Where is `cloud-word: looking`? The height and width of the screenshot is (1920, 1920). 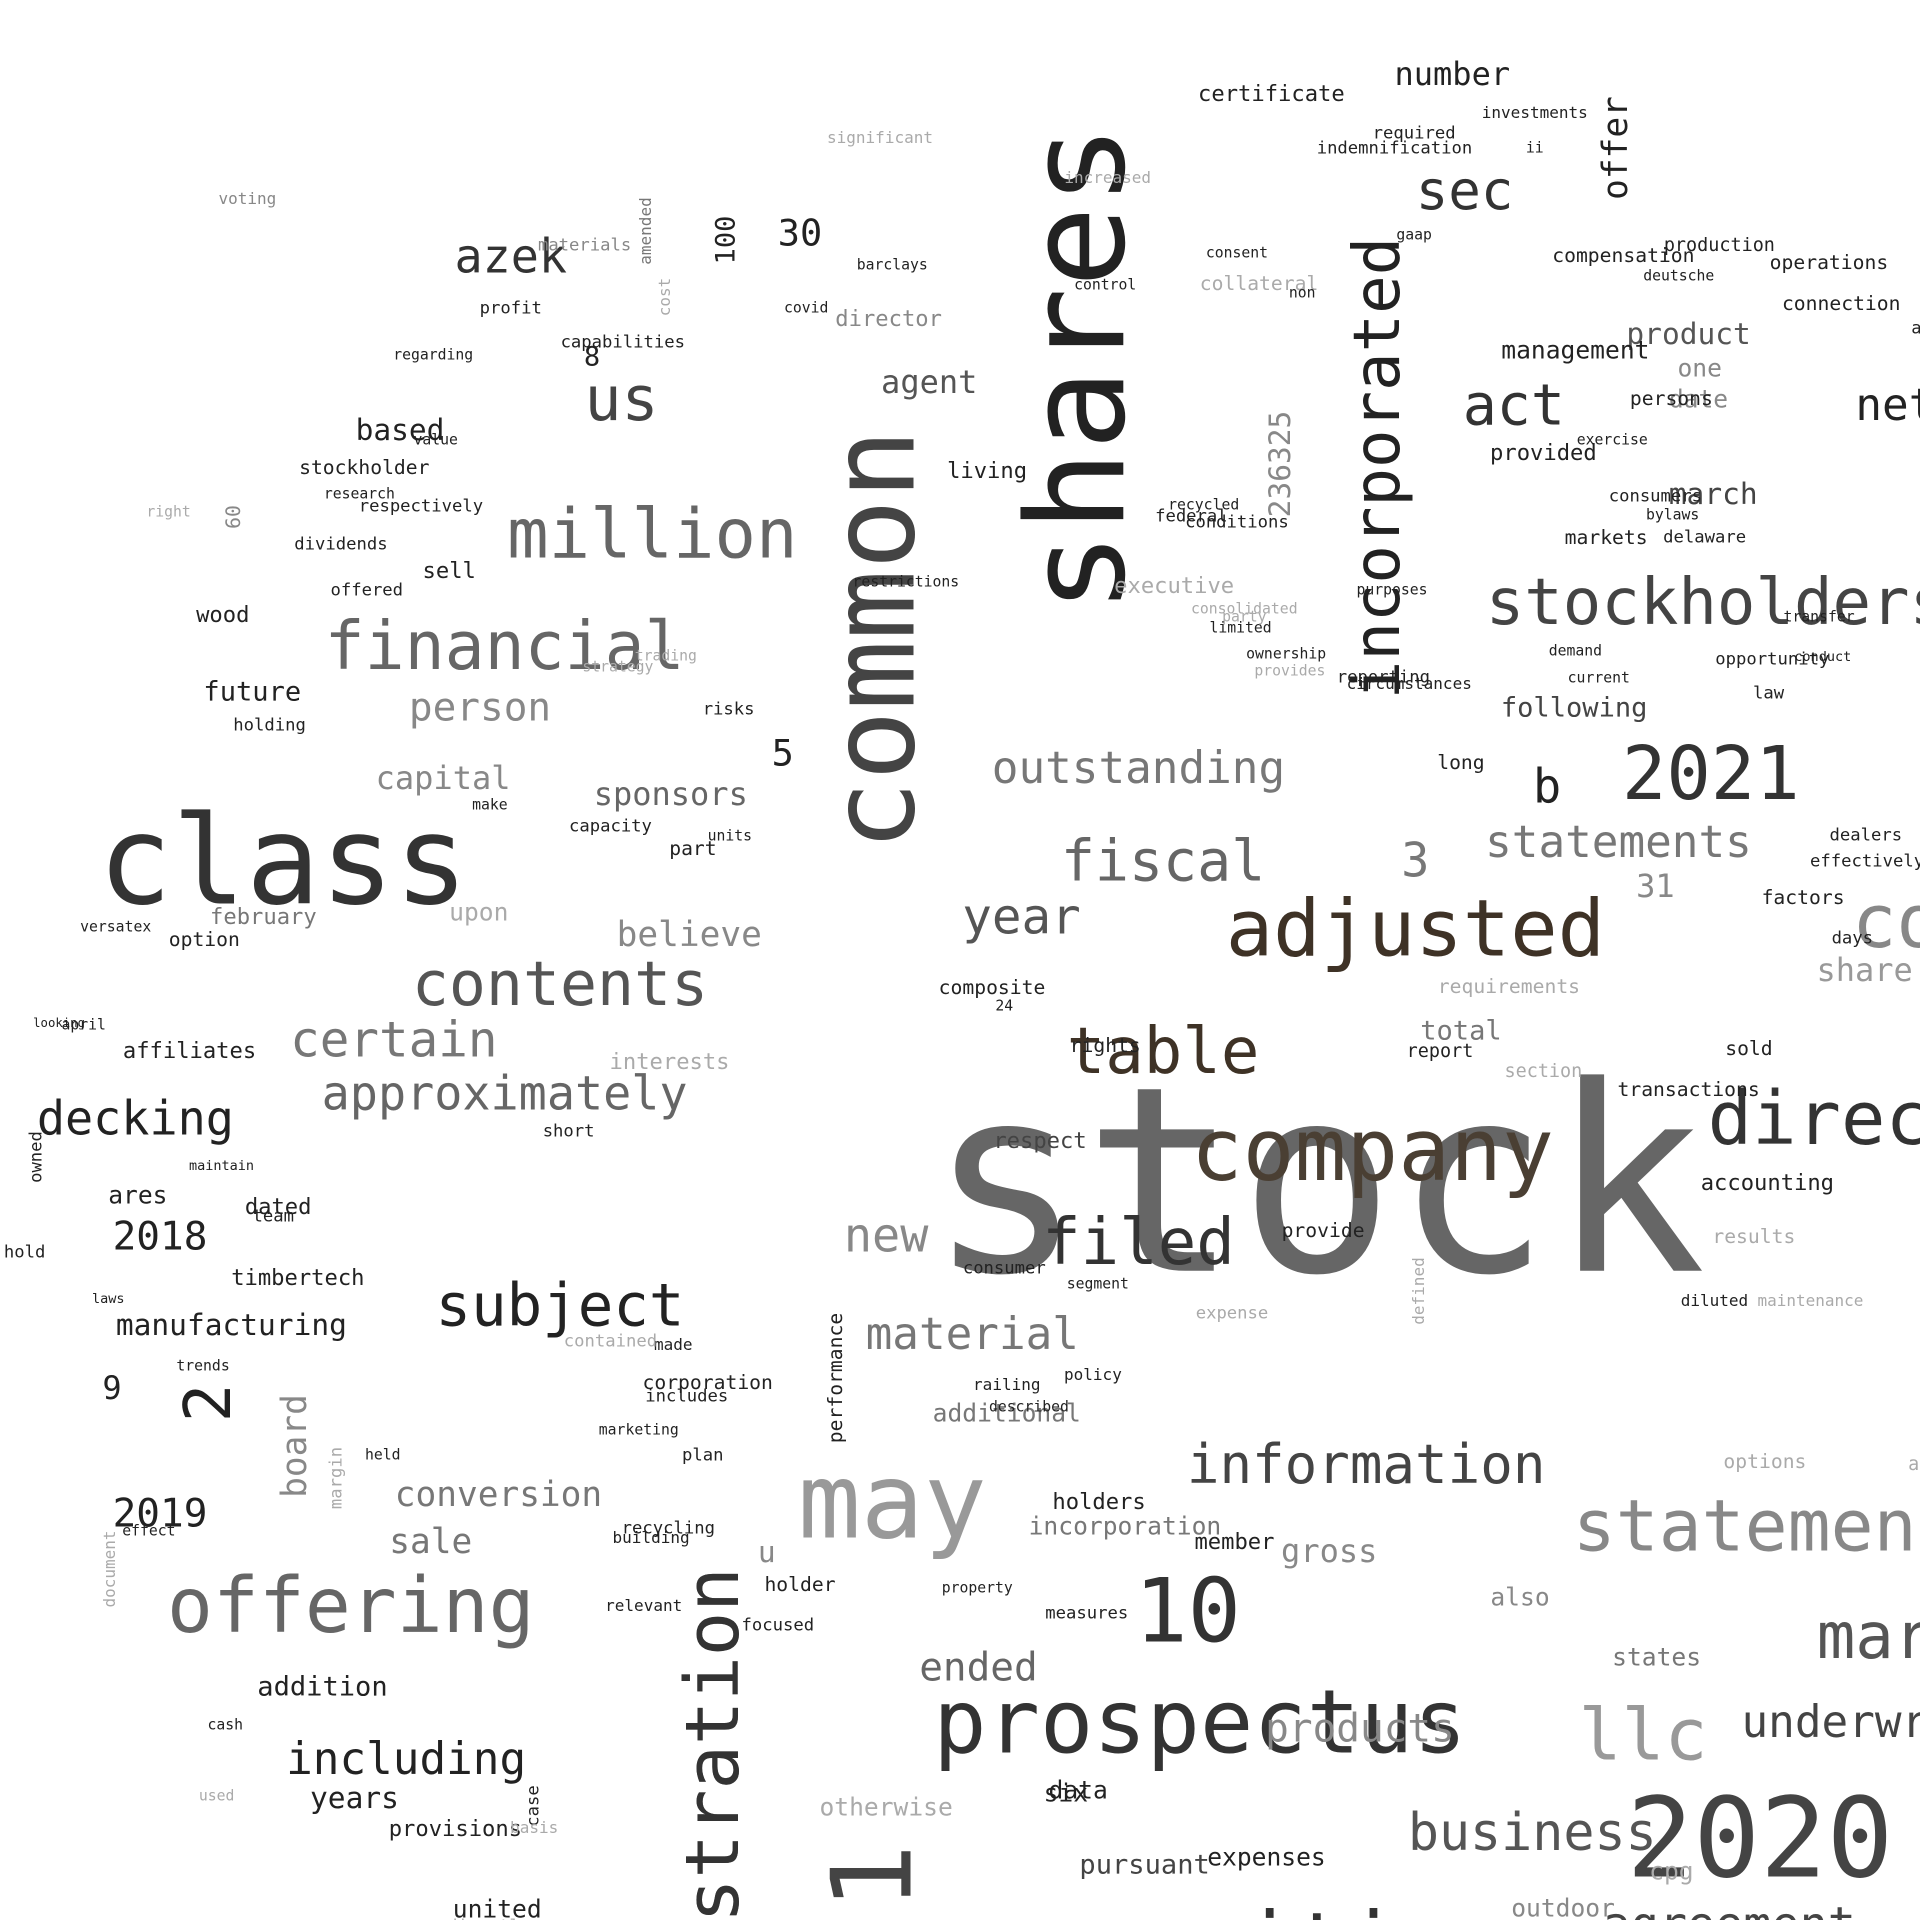 cloud-word: looking is located at coordinates (59, 1022).